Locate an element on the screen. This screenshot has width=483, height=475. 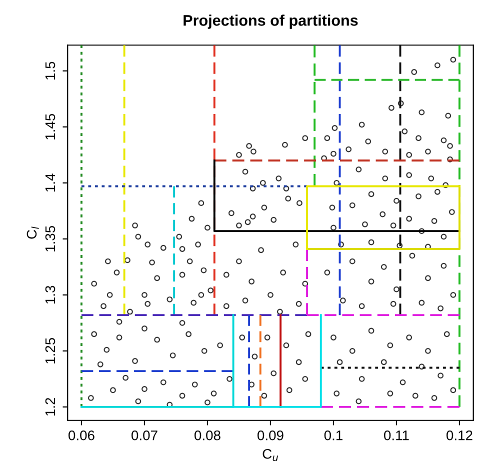
x-tick-label: 0.1 is located at coordinates (333, 435).